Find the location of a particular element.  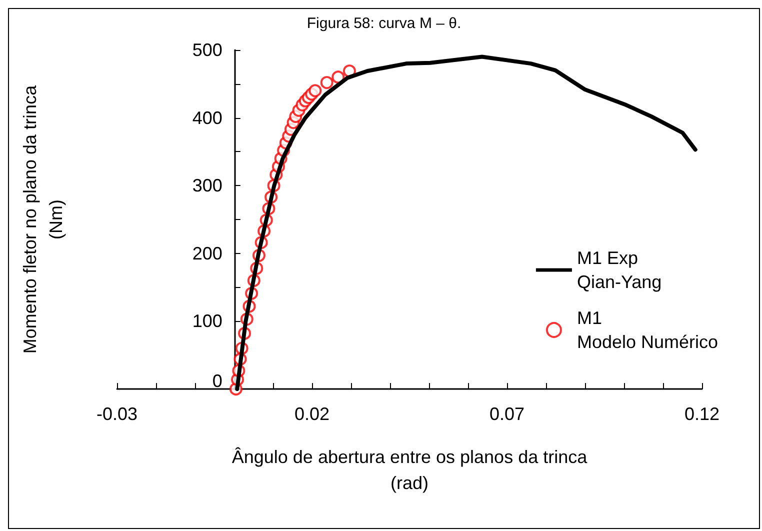

x-tick-label: -0.03 is located at coordinates (117, 414).